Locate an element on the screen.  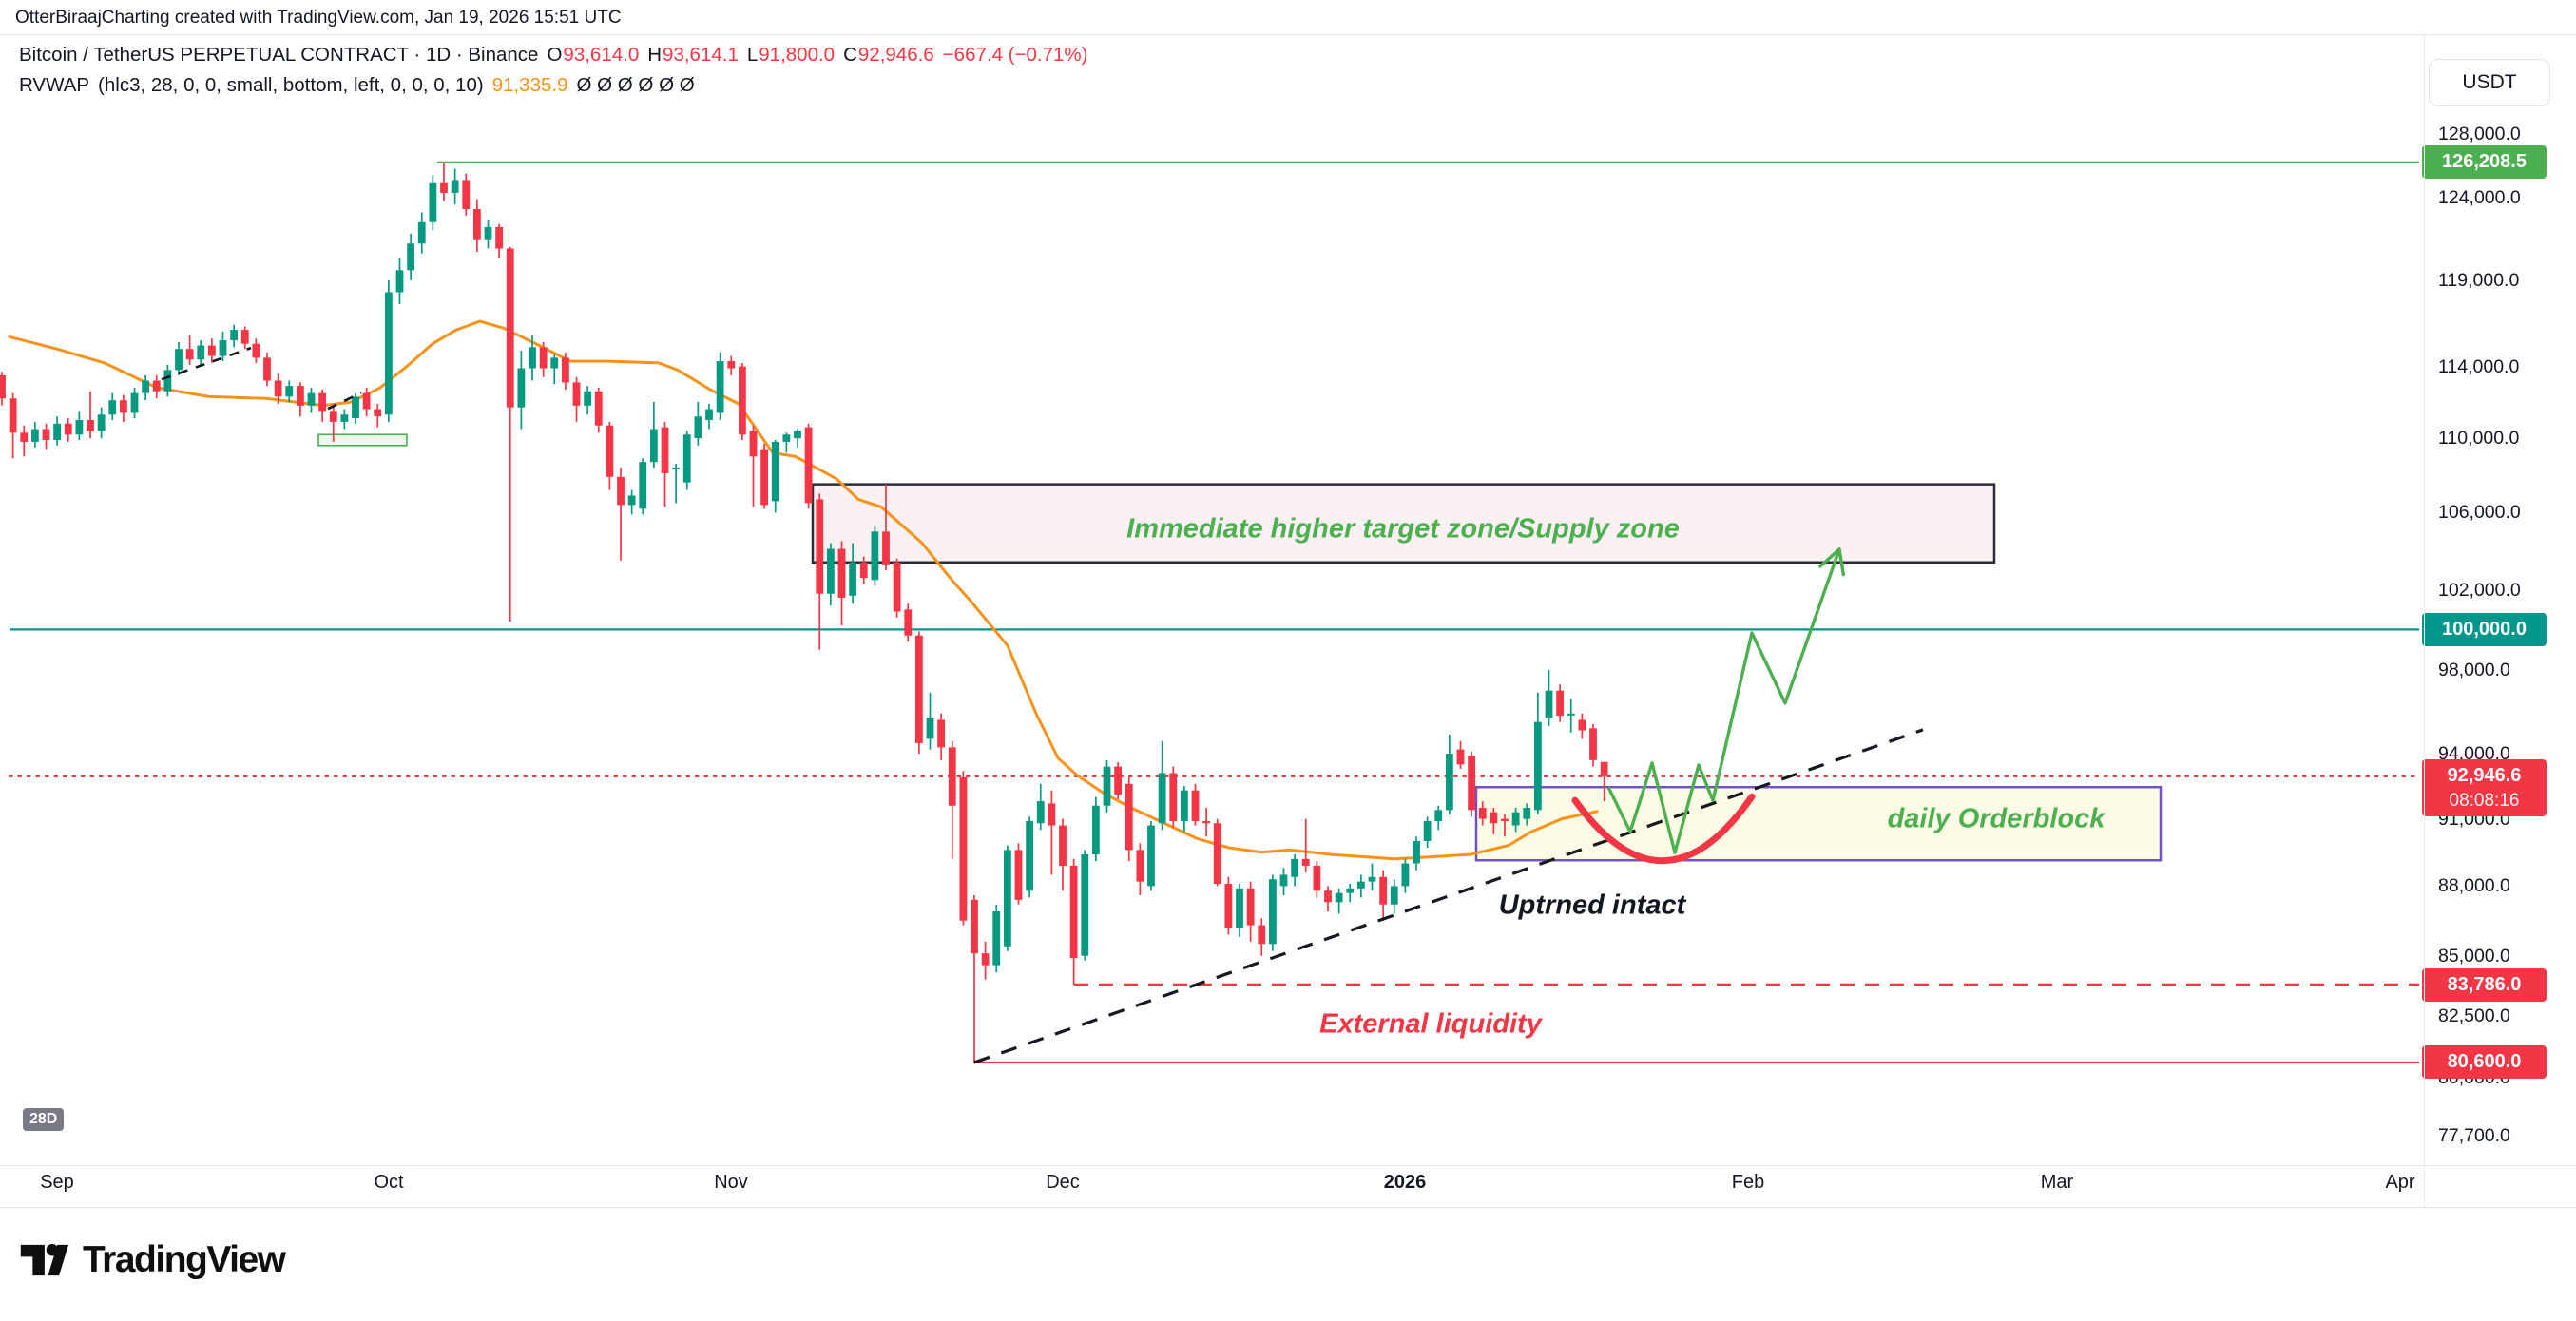
time-tick-label: Feb is located at coordinates (1748, 1182).